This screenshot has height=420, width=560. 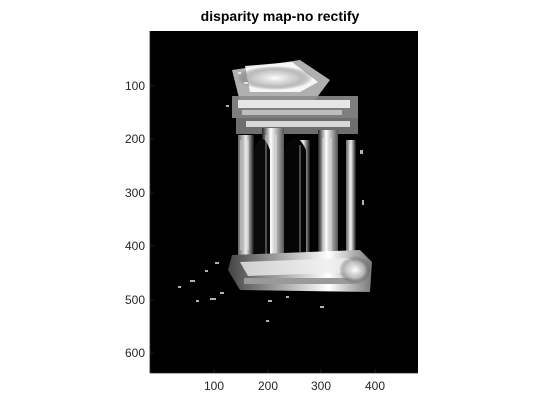 What do you see at coordinates (135, 353) in the screenshot?
I see `y-tick-label: 600` at bounding box center [135, 353].